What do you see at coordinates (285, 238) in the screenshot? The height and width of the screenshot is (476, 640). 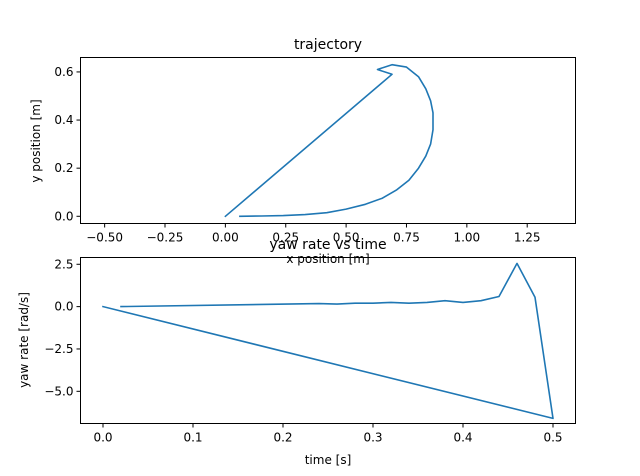 I see `trajectory-x-tick-label: 0.25` at bounding box center [285, 238].